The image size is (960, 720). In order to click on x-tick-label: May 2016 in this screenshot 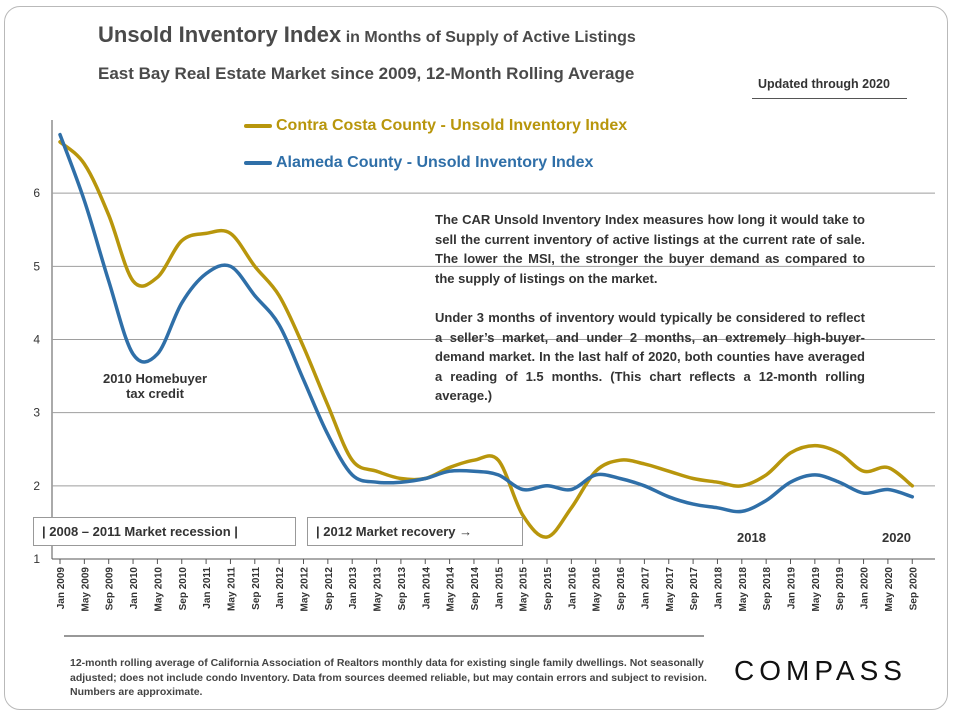, I will do `click(597, 589)`.